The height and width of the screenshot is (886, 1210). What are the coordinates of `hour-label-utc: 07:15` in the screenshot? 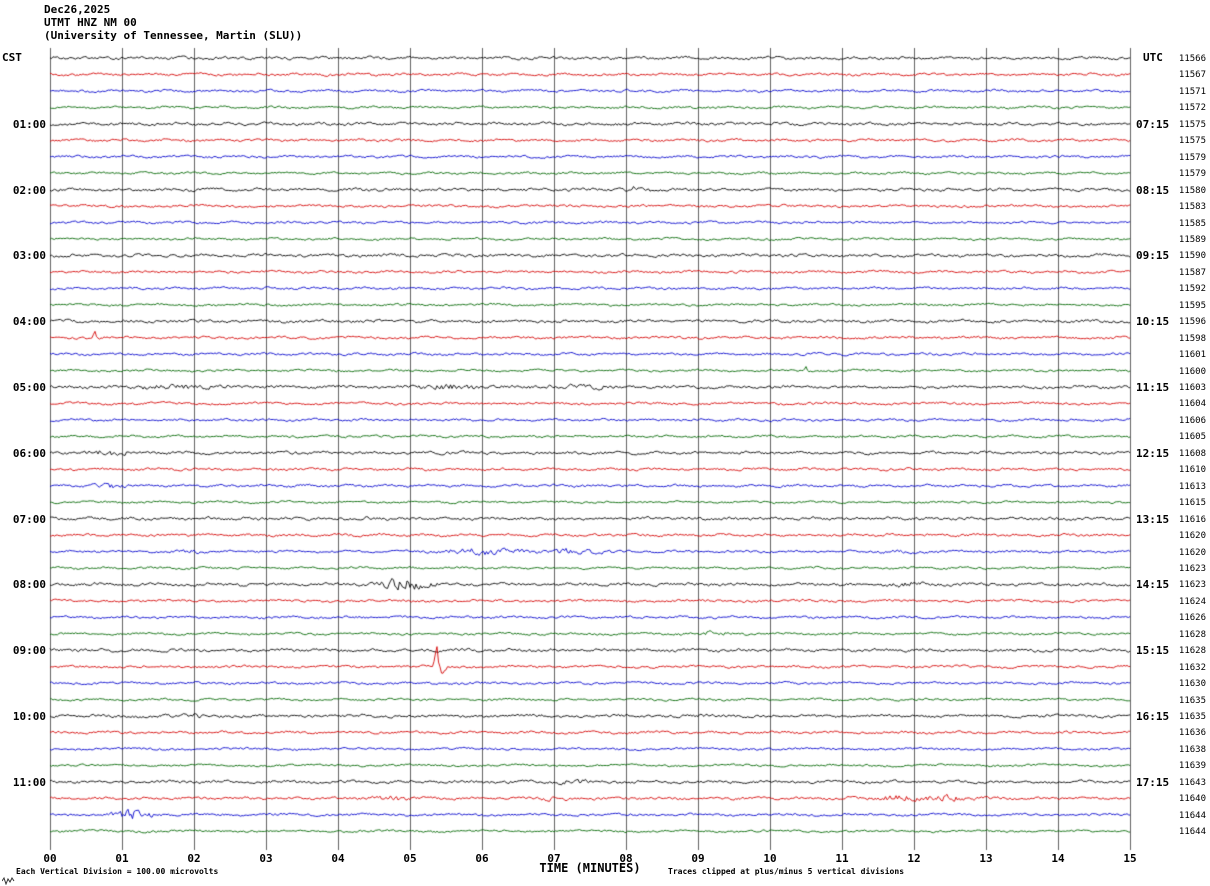 It's located at (1153, 124).